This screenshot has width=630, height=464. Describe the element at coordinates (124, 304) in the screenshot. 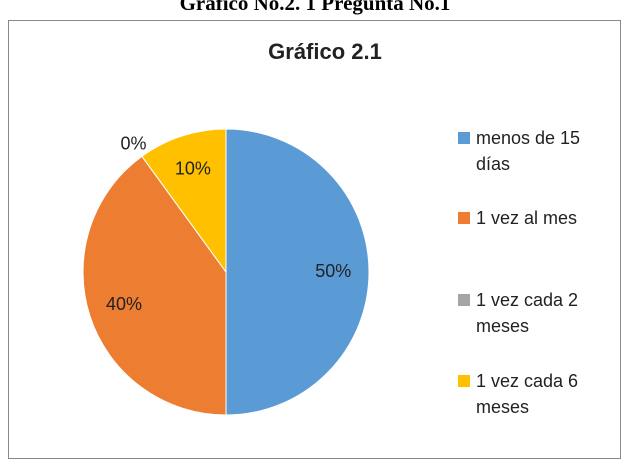

I see `data-label: 40%` at that location.